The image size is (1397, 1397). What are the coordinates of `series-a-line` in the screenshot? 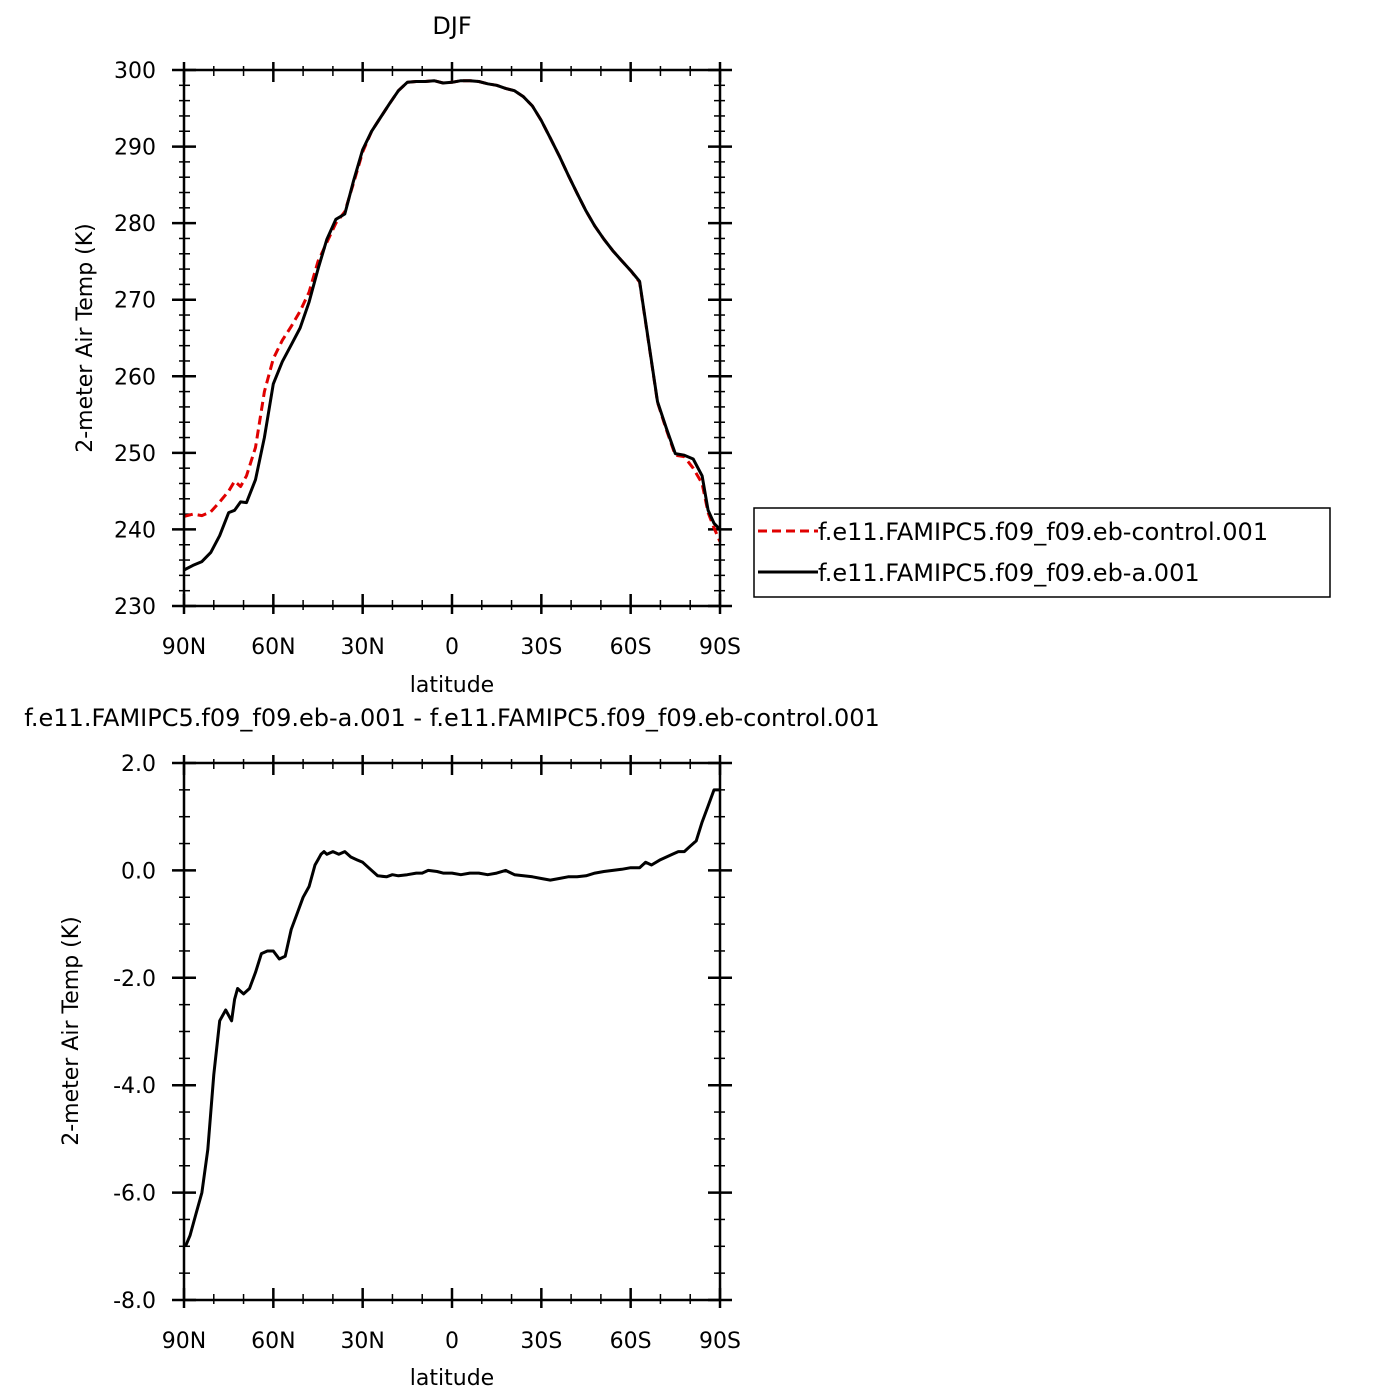 It's located at (452, 325).